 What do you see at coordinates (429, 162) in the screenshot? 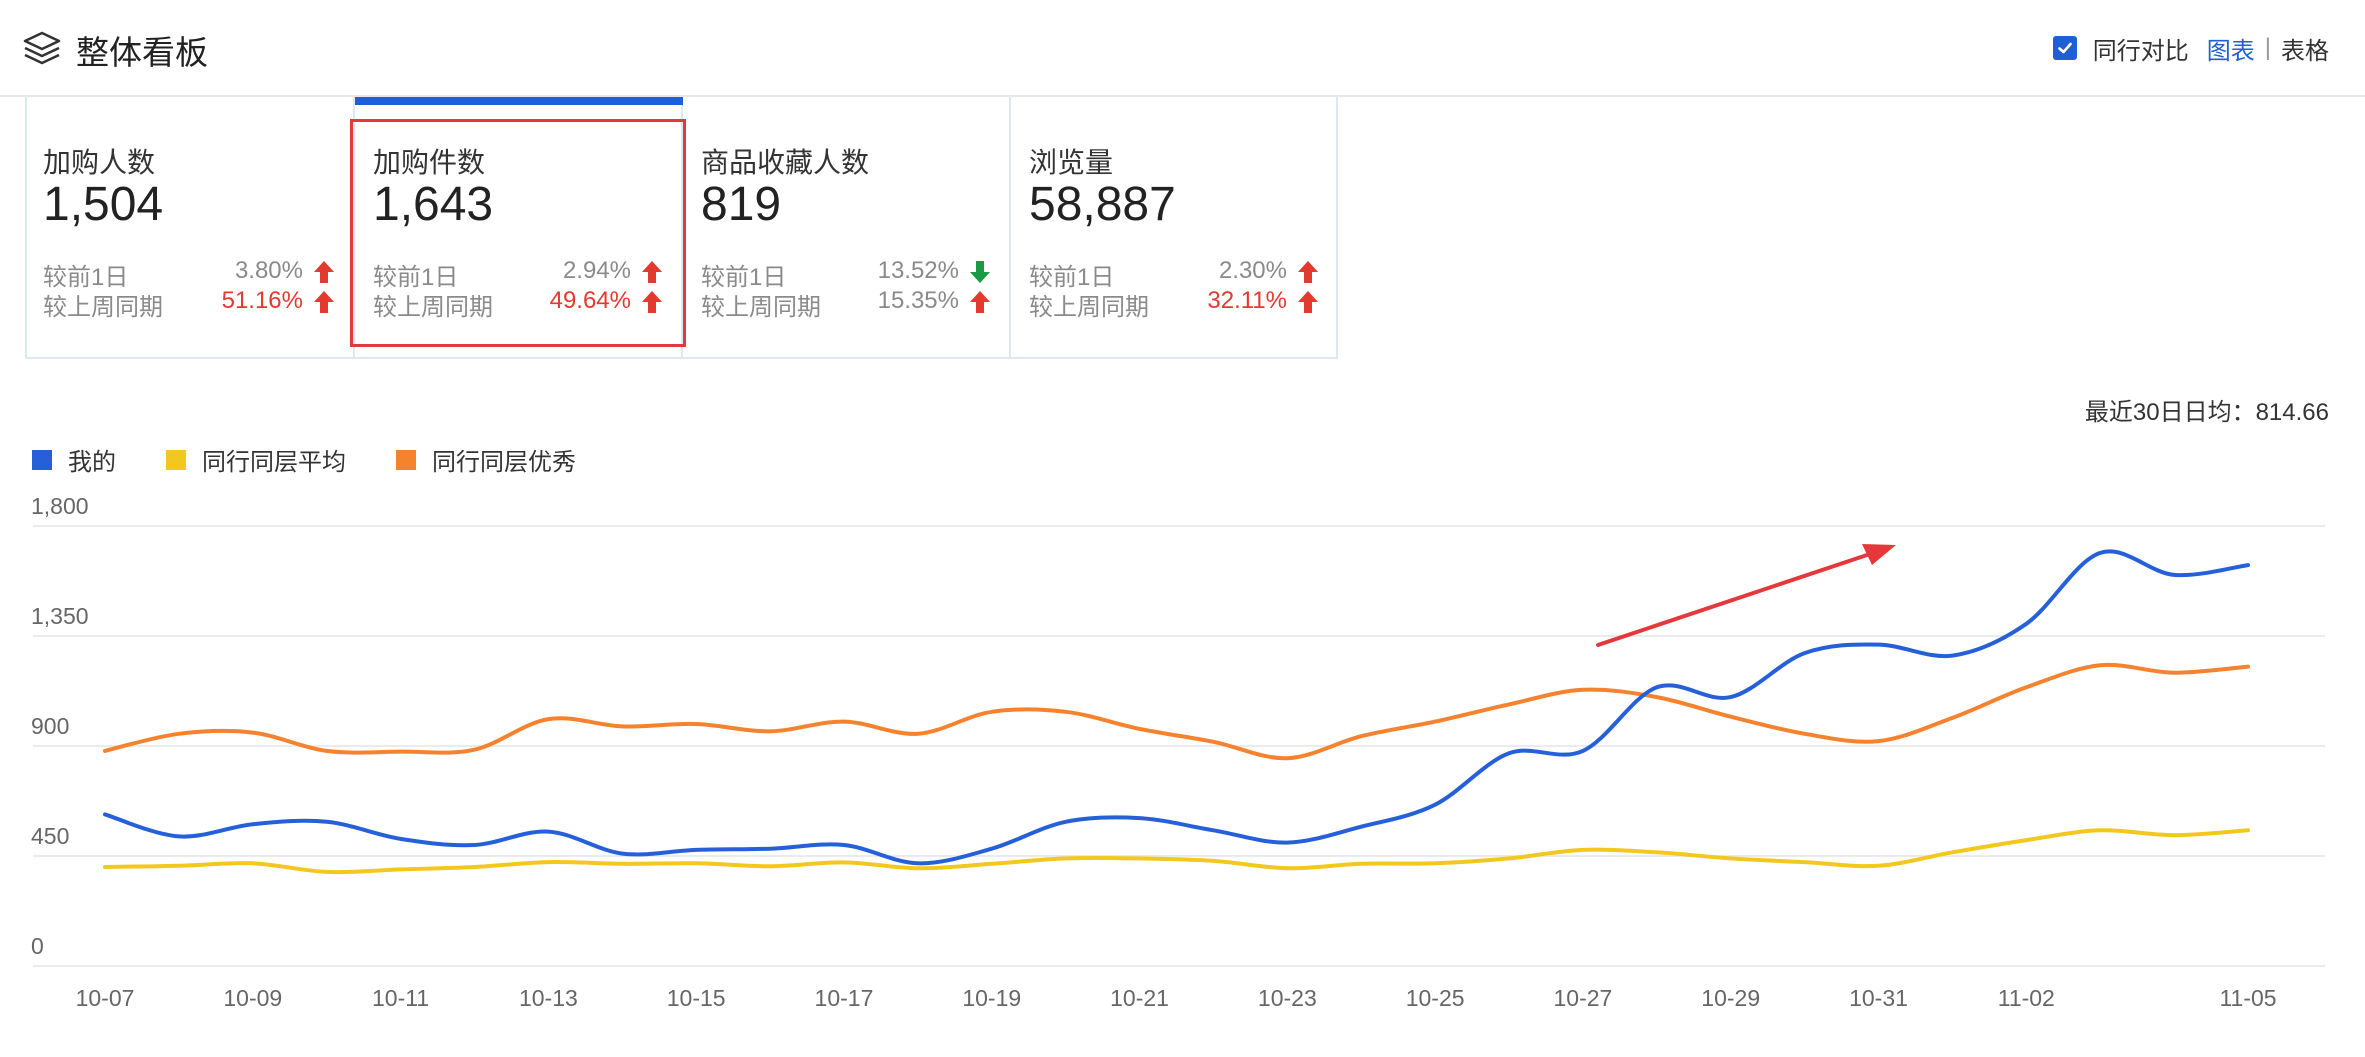
I see `metric-label: 加购件数` at bounding box center [429, 162].